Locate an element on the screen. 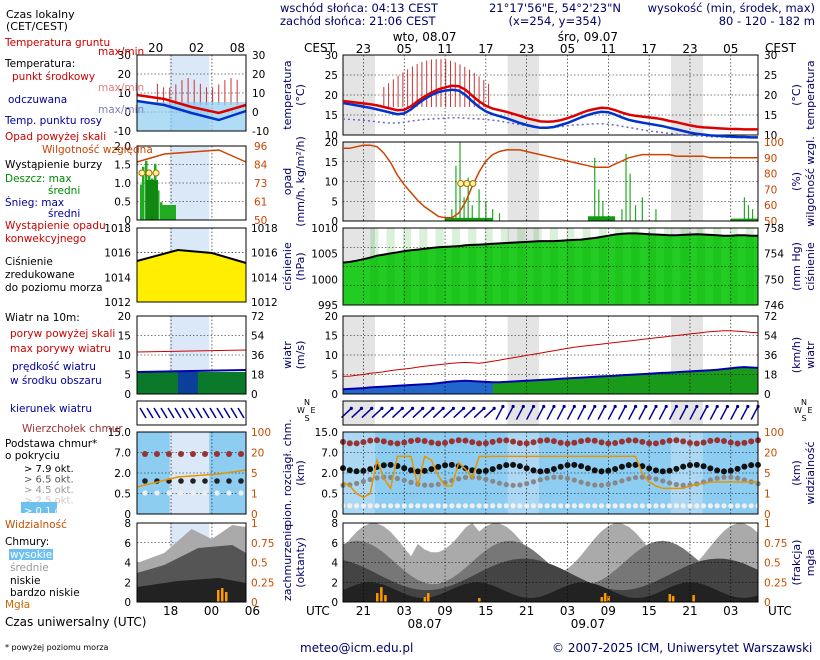 The image size is (820, 660). cloud-tick-left: 4 is located at coordinates (334, 564).